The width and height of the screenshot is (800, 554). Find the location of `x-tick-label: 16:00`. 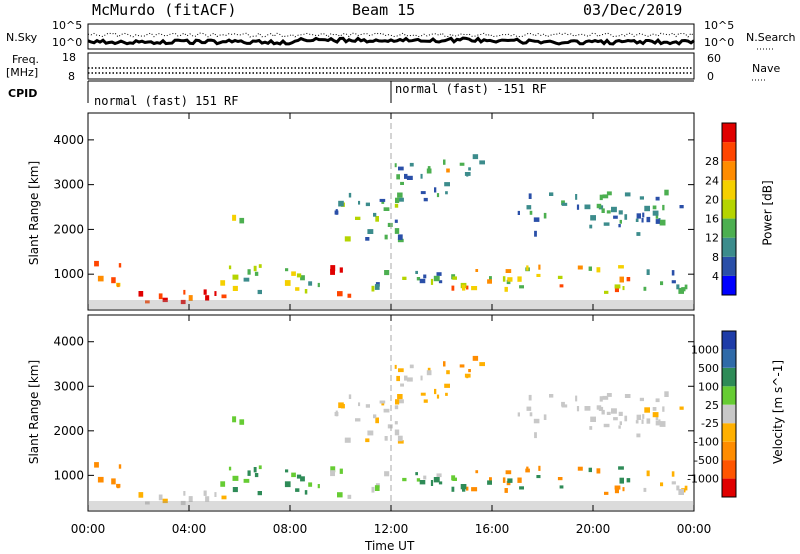

x-tick-label: 16:00 is located at coordinates (492, 529).